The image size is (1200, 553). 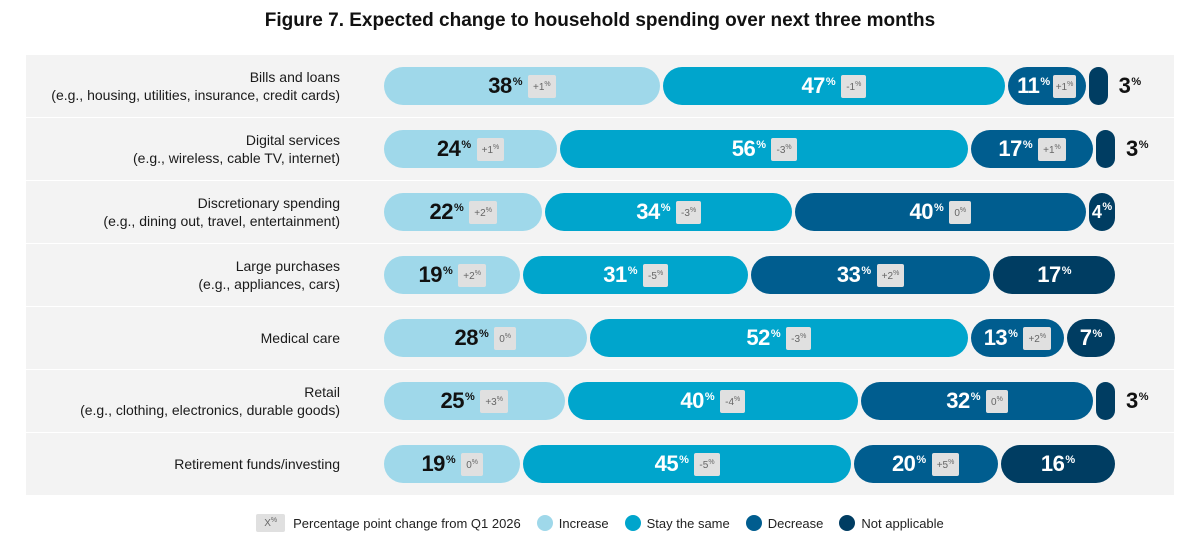 I want to click on bar-segment-decrease: 40% 0%, so click(x=940, y=212).